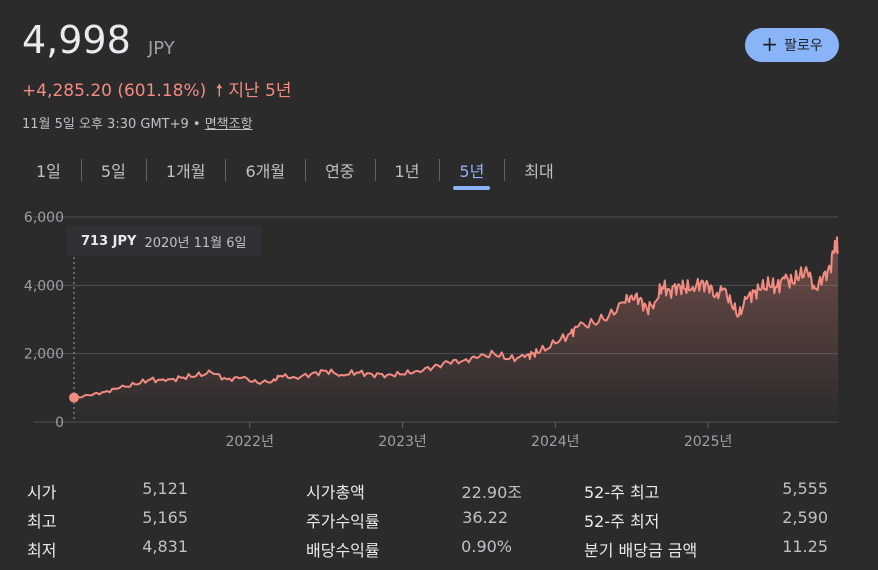 The height and width of the screenshot is (570, 878). I want to click on range-tabs: 1일 5일 1개월 6개월 연중 1년 5년 최대, so click(295, 171).